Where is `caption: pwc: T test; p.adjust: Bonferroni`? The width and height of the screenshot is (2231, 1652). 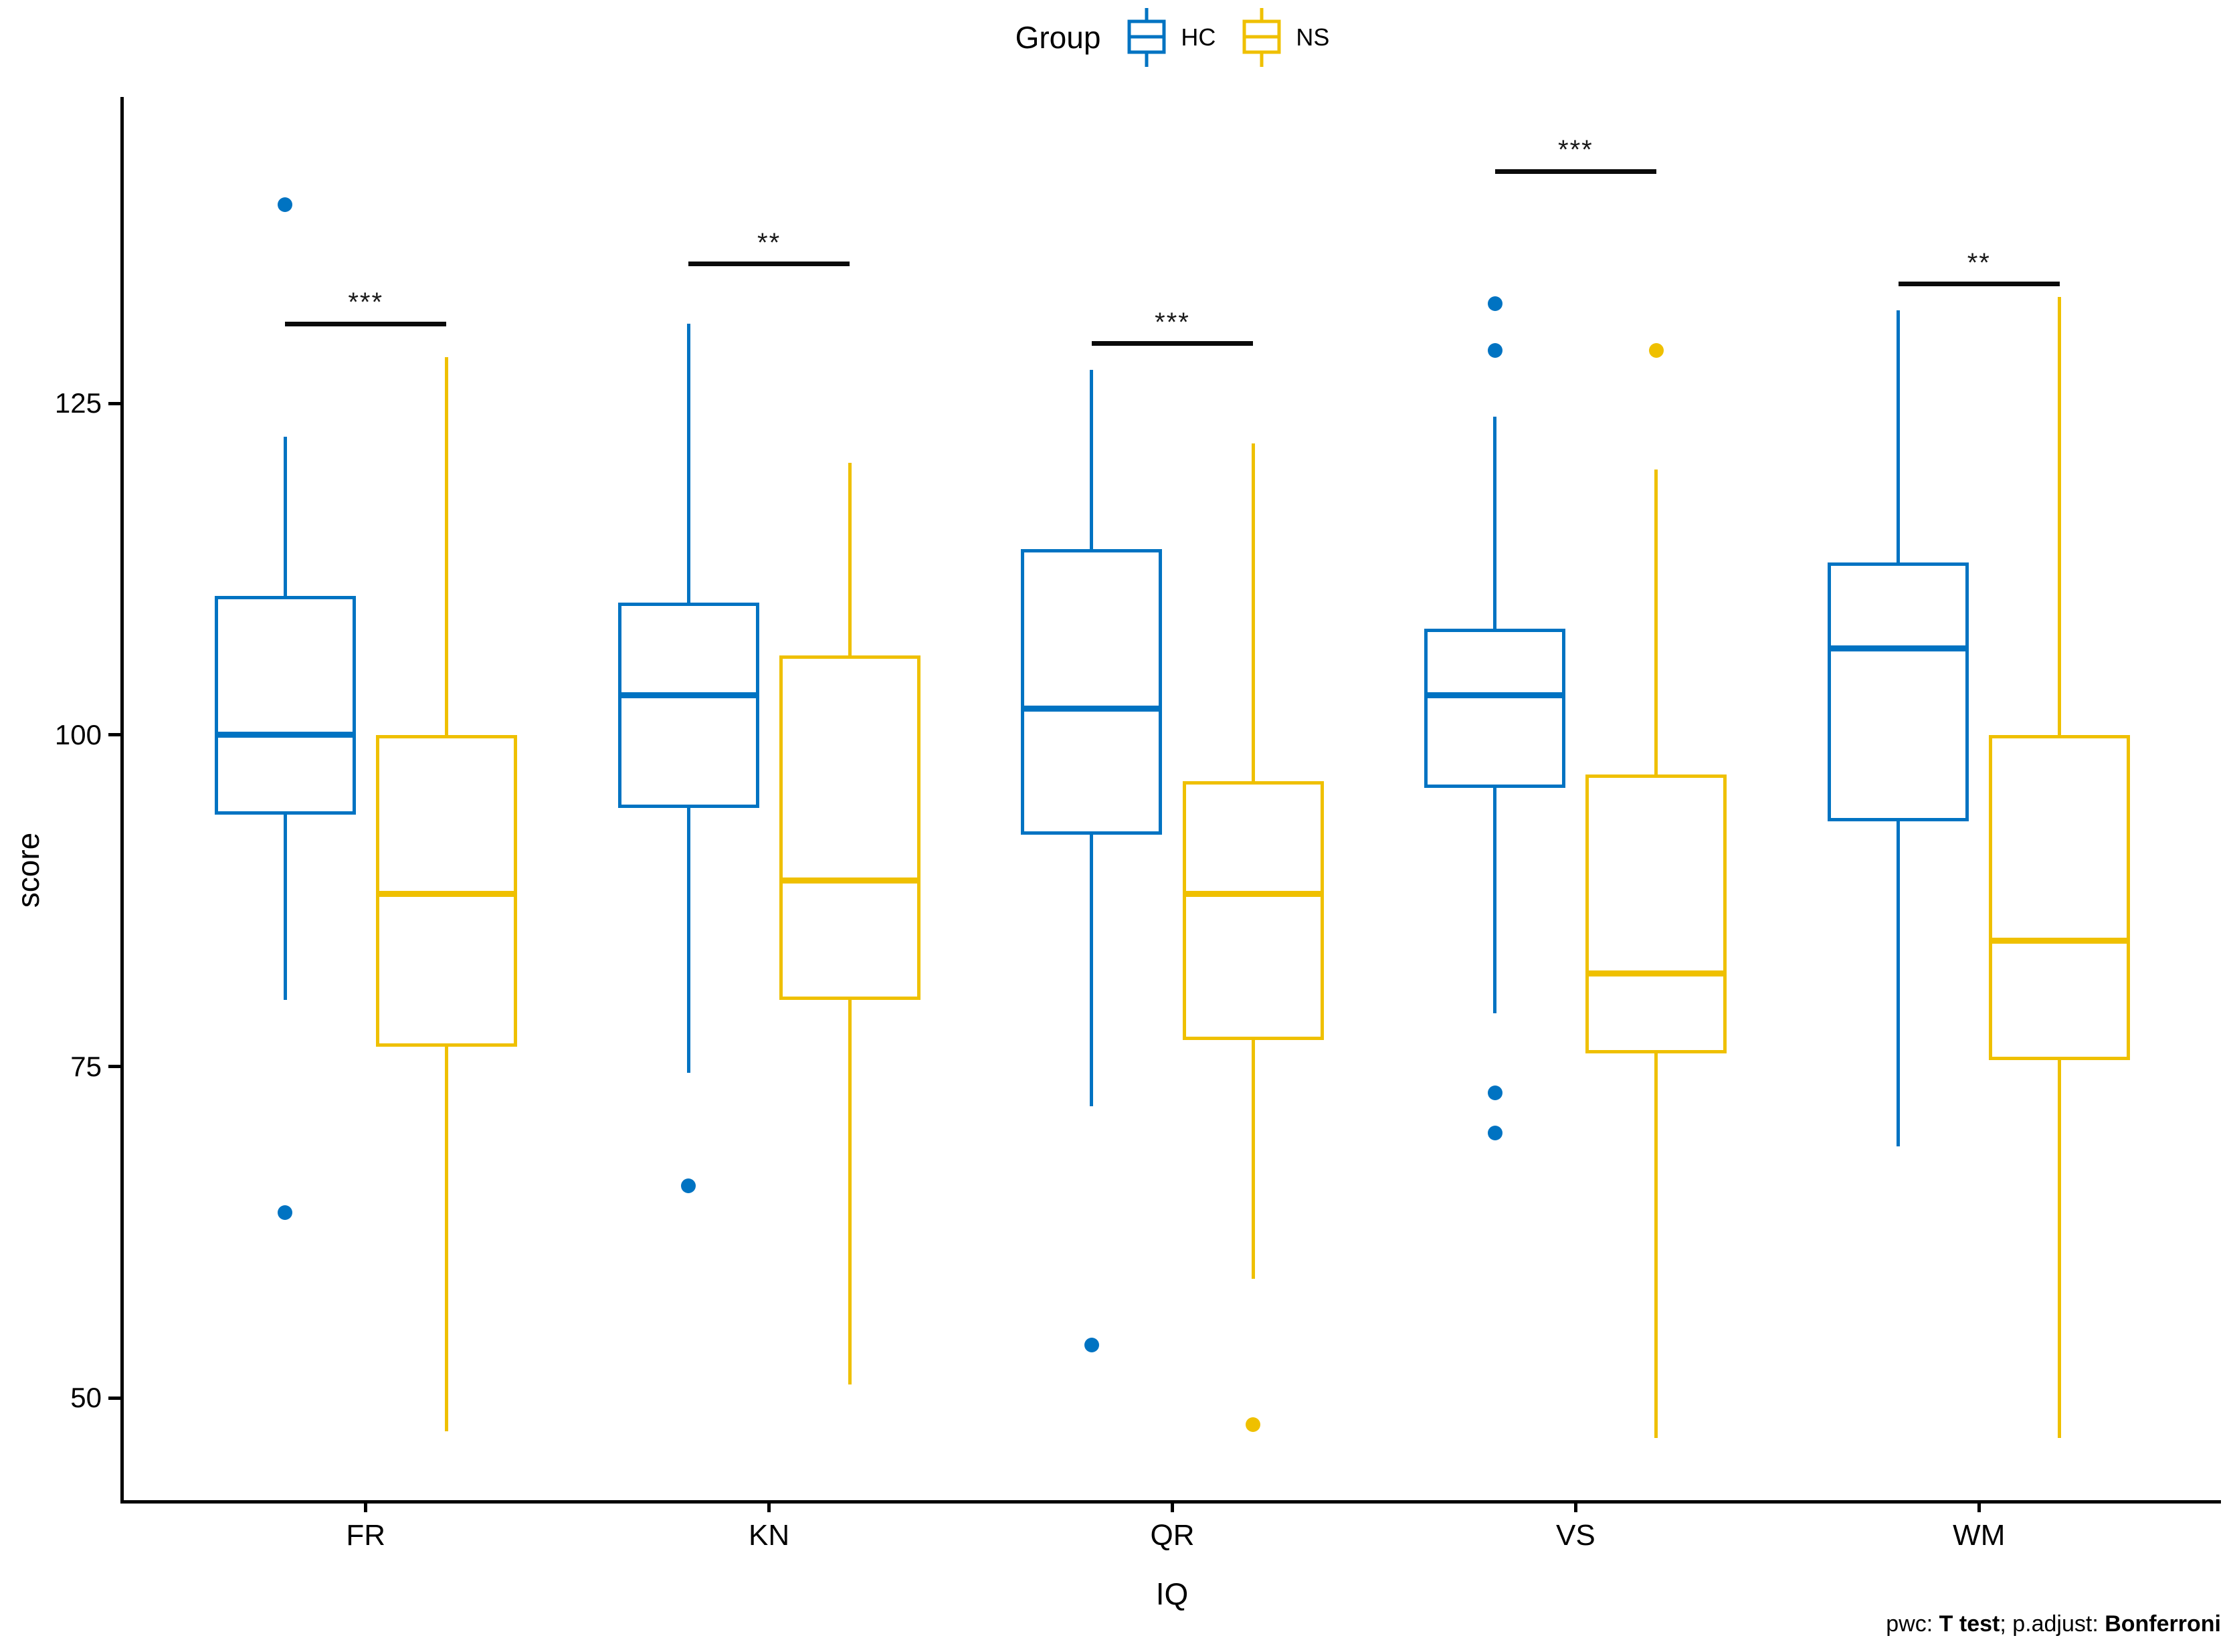 caption: pwc: T test; p.adjust: Bonferroni is located at coordinates (2053, 1624).